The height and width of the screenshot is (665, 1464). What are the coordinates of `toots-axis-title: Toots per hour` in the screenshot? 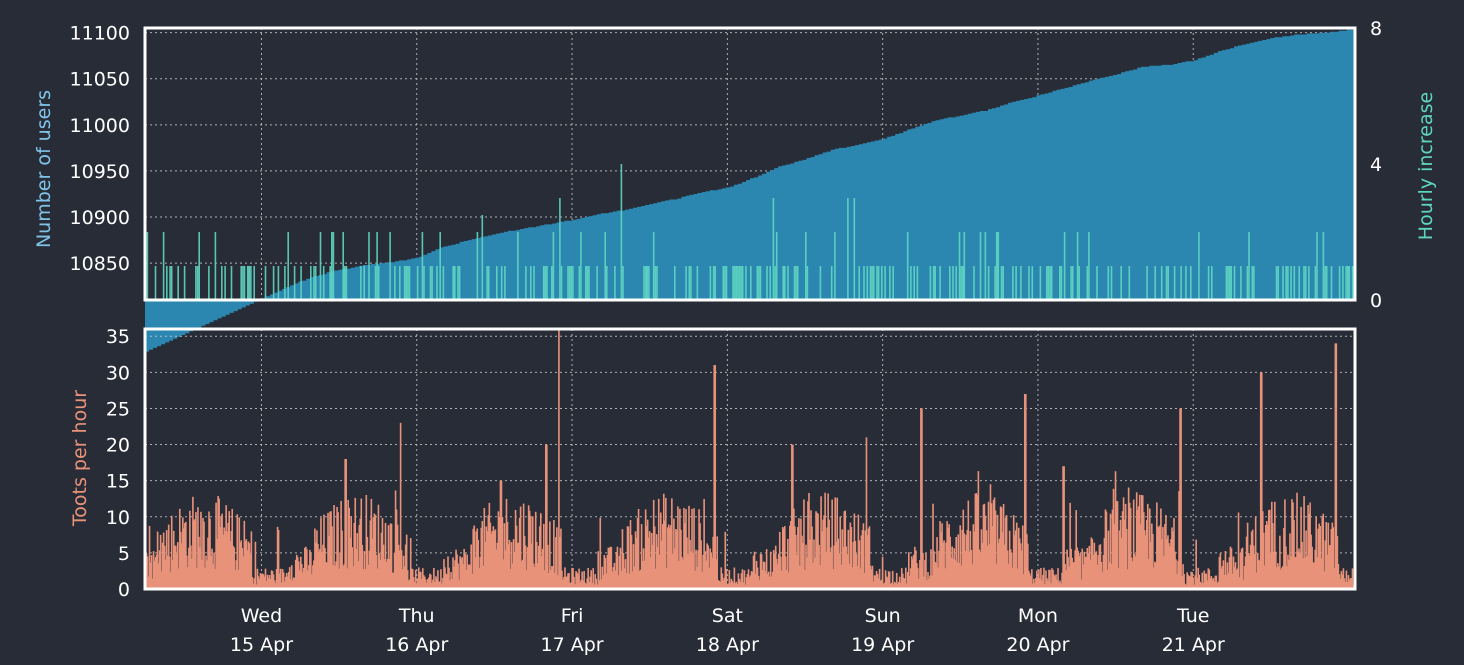 It's located at (80, 458).